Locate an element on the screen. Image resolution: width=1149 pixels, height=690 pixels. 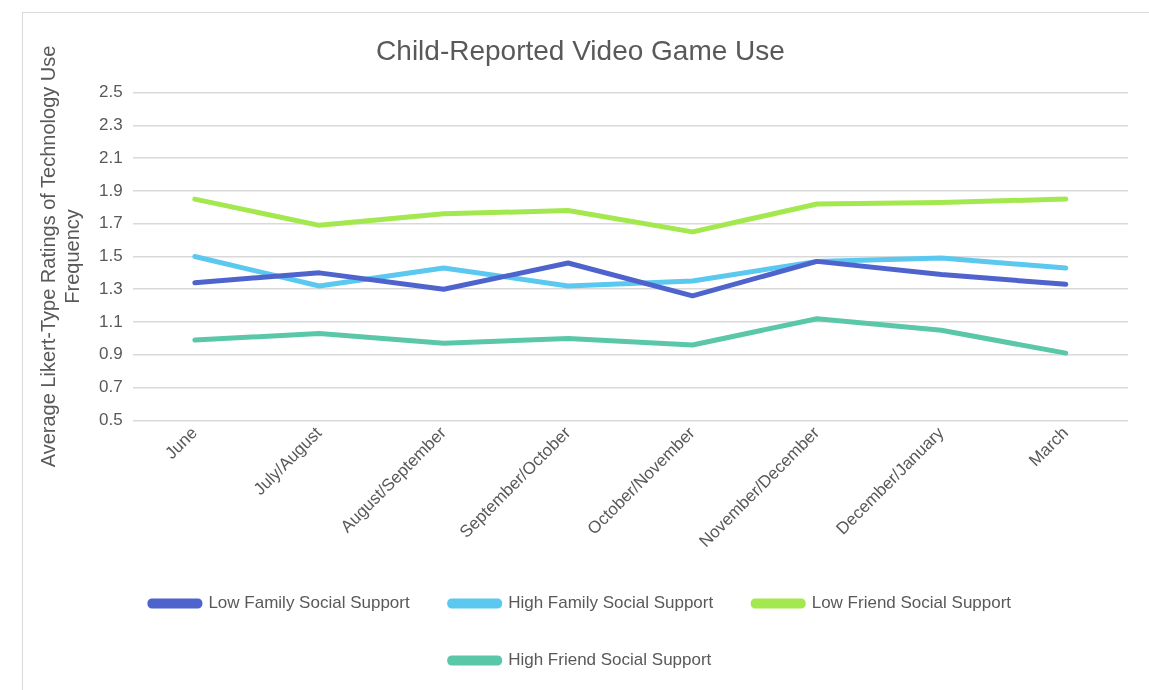
y-tick-label: 0.9 is located at coordinates (110, 354).